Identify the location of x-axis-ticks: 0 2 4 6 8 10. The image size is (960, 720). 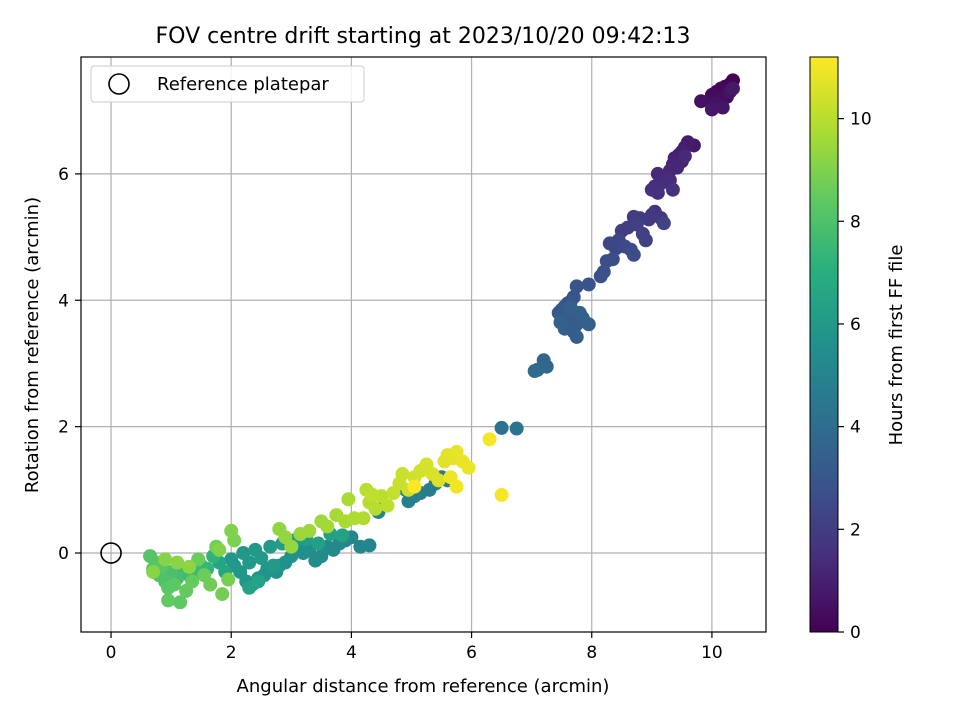
(414, 647).